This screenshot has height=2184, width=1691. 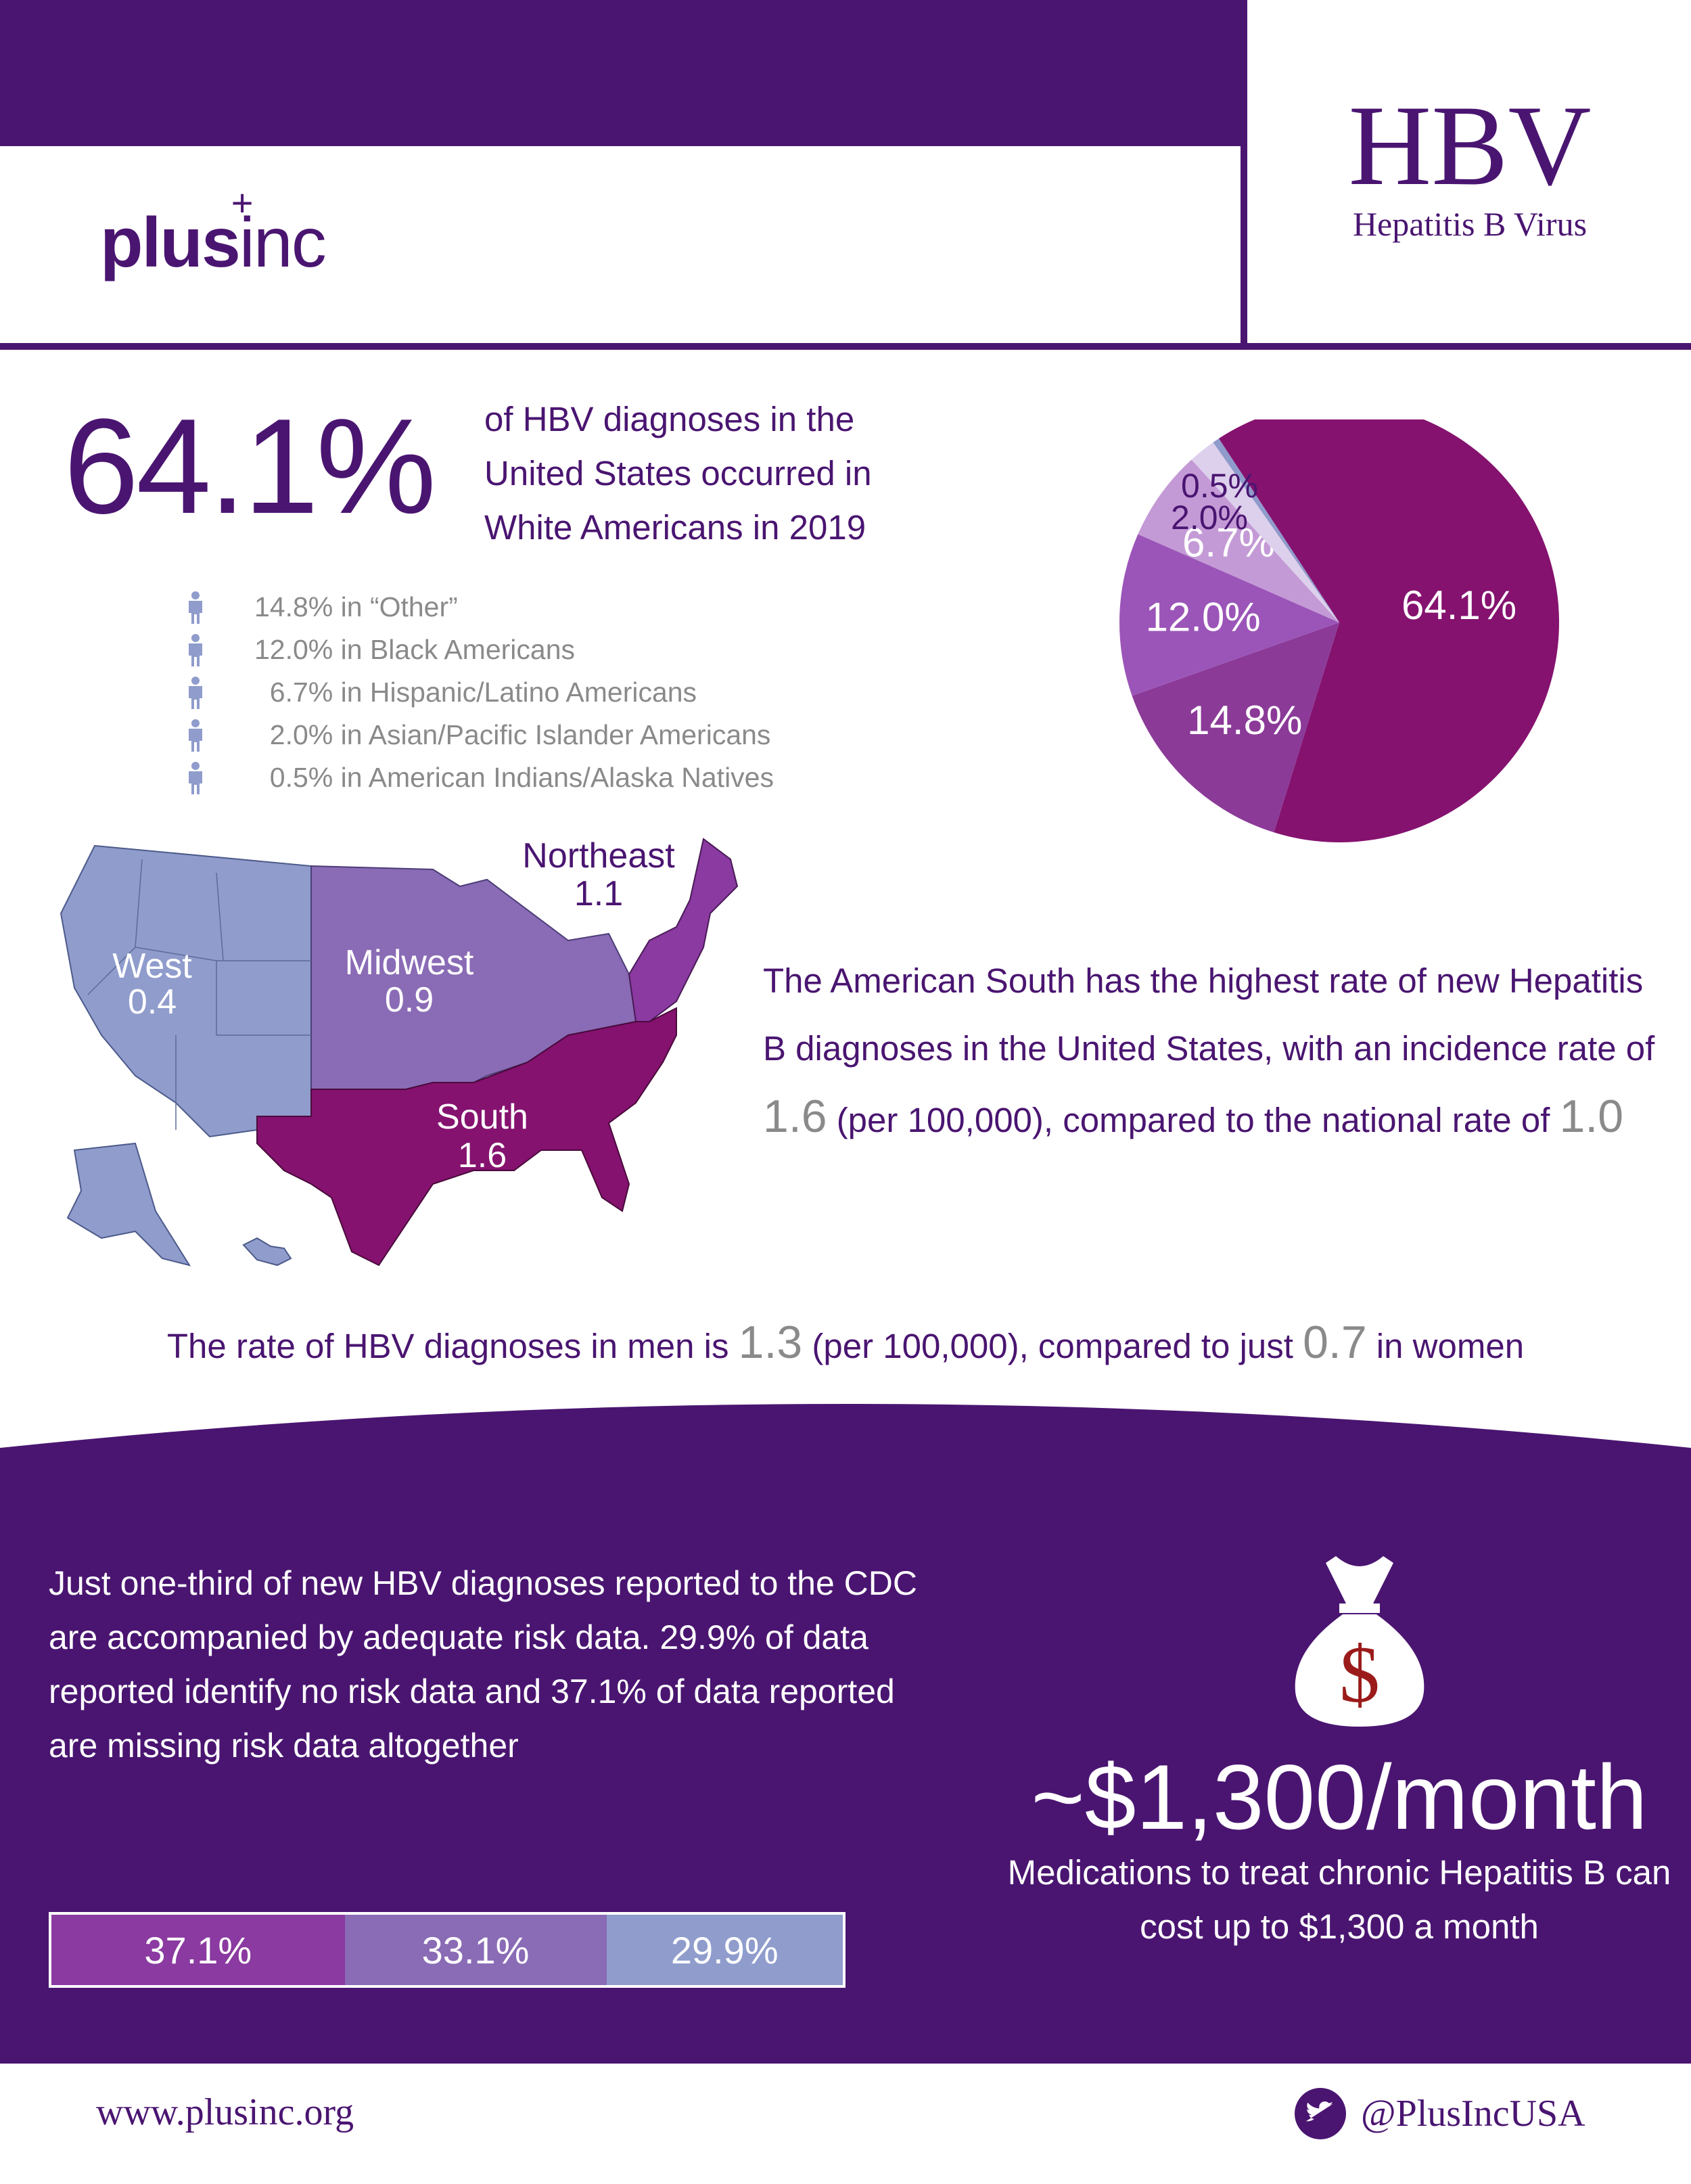 I want to click on list-item: 0.5% in American Indians/Alaska Natives, so click(x=478, y=777).